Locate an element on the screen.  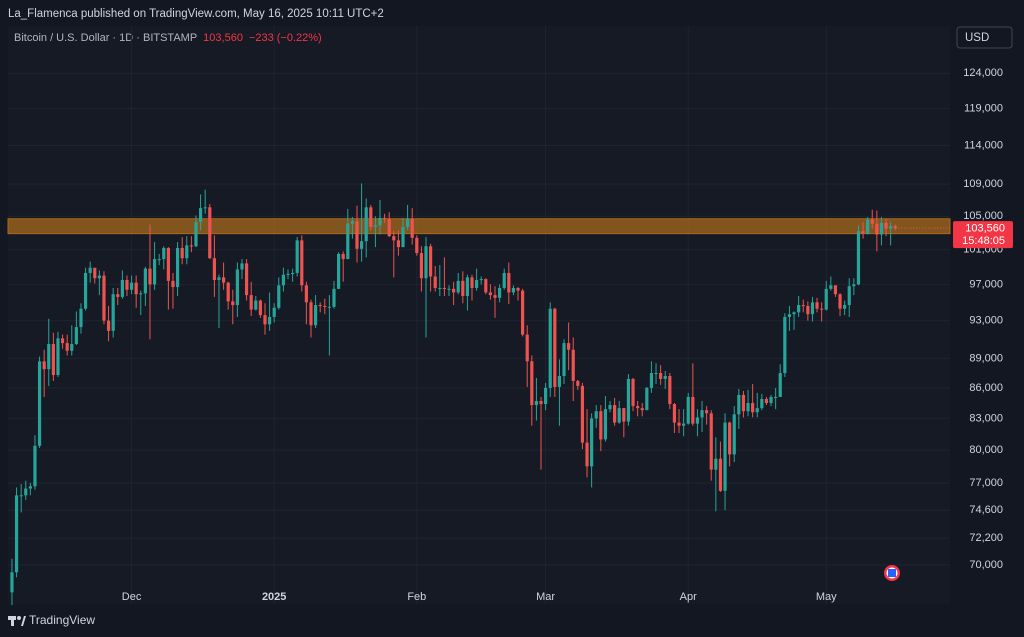
y-tick-label: 124,000 is located at coordinates (983, 73).